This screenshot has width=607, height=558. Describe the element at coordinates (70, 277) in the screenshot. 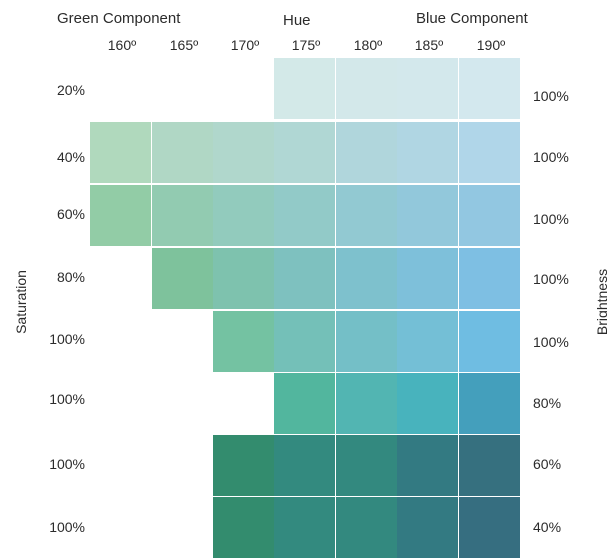

I see `saturation-row-label: 80%` at that location.